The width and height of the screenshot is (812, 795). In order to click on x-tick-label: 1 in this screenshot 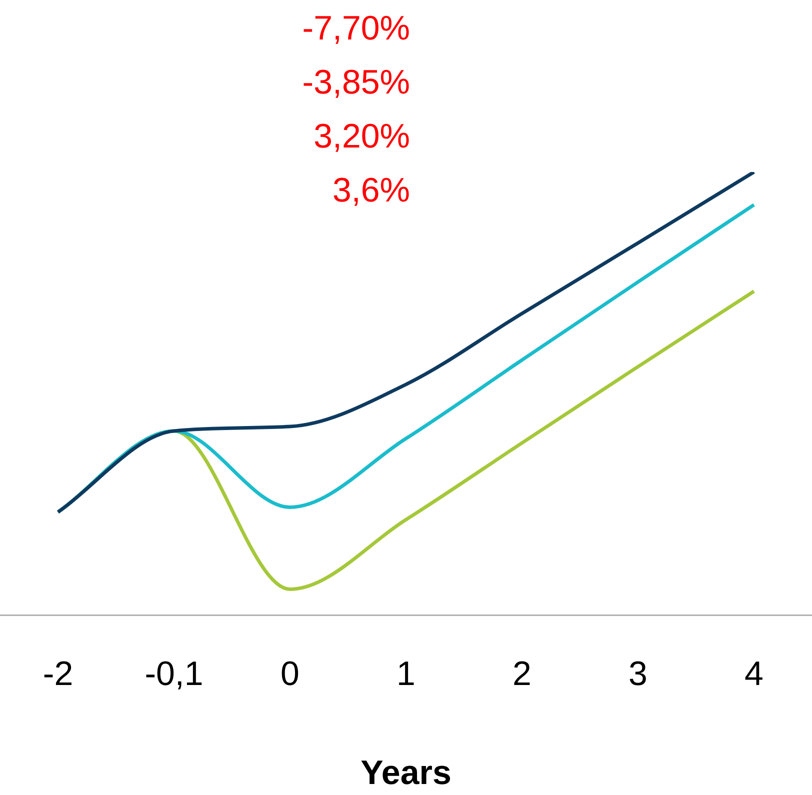, I will do `click(406, 674)`.